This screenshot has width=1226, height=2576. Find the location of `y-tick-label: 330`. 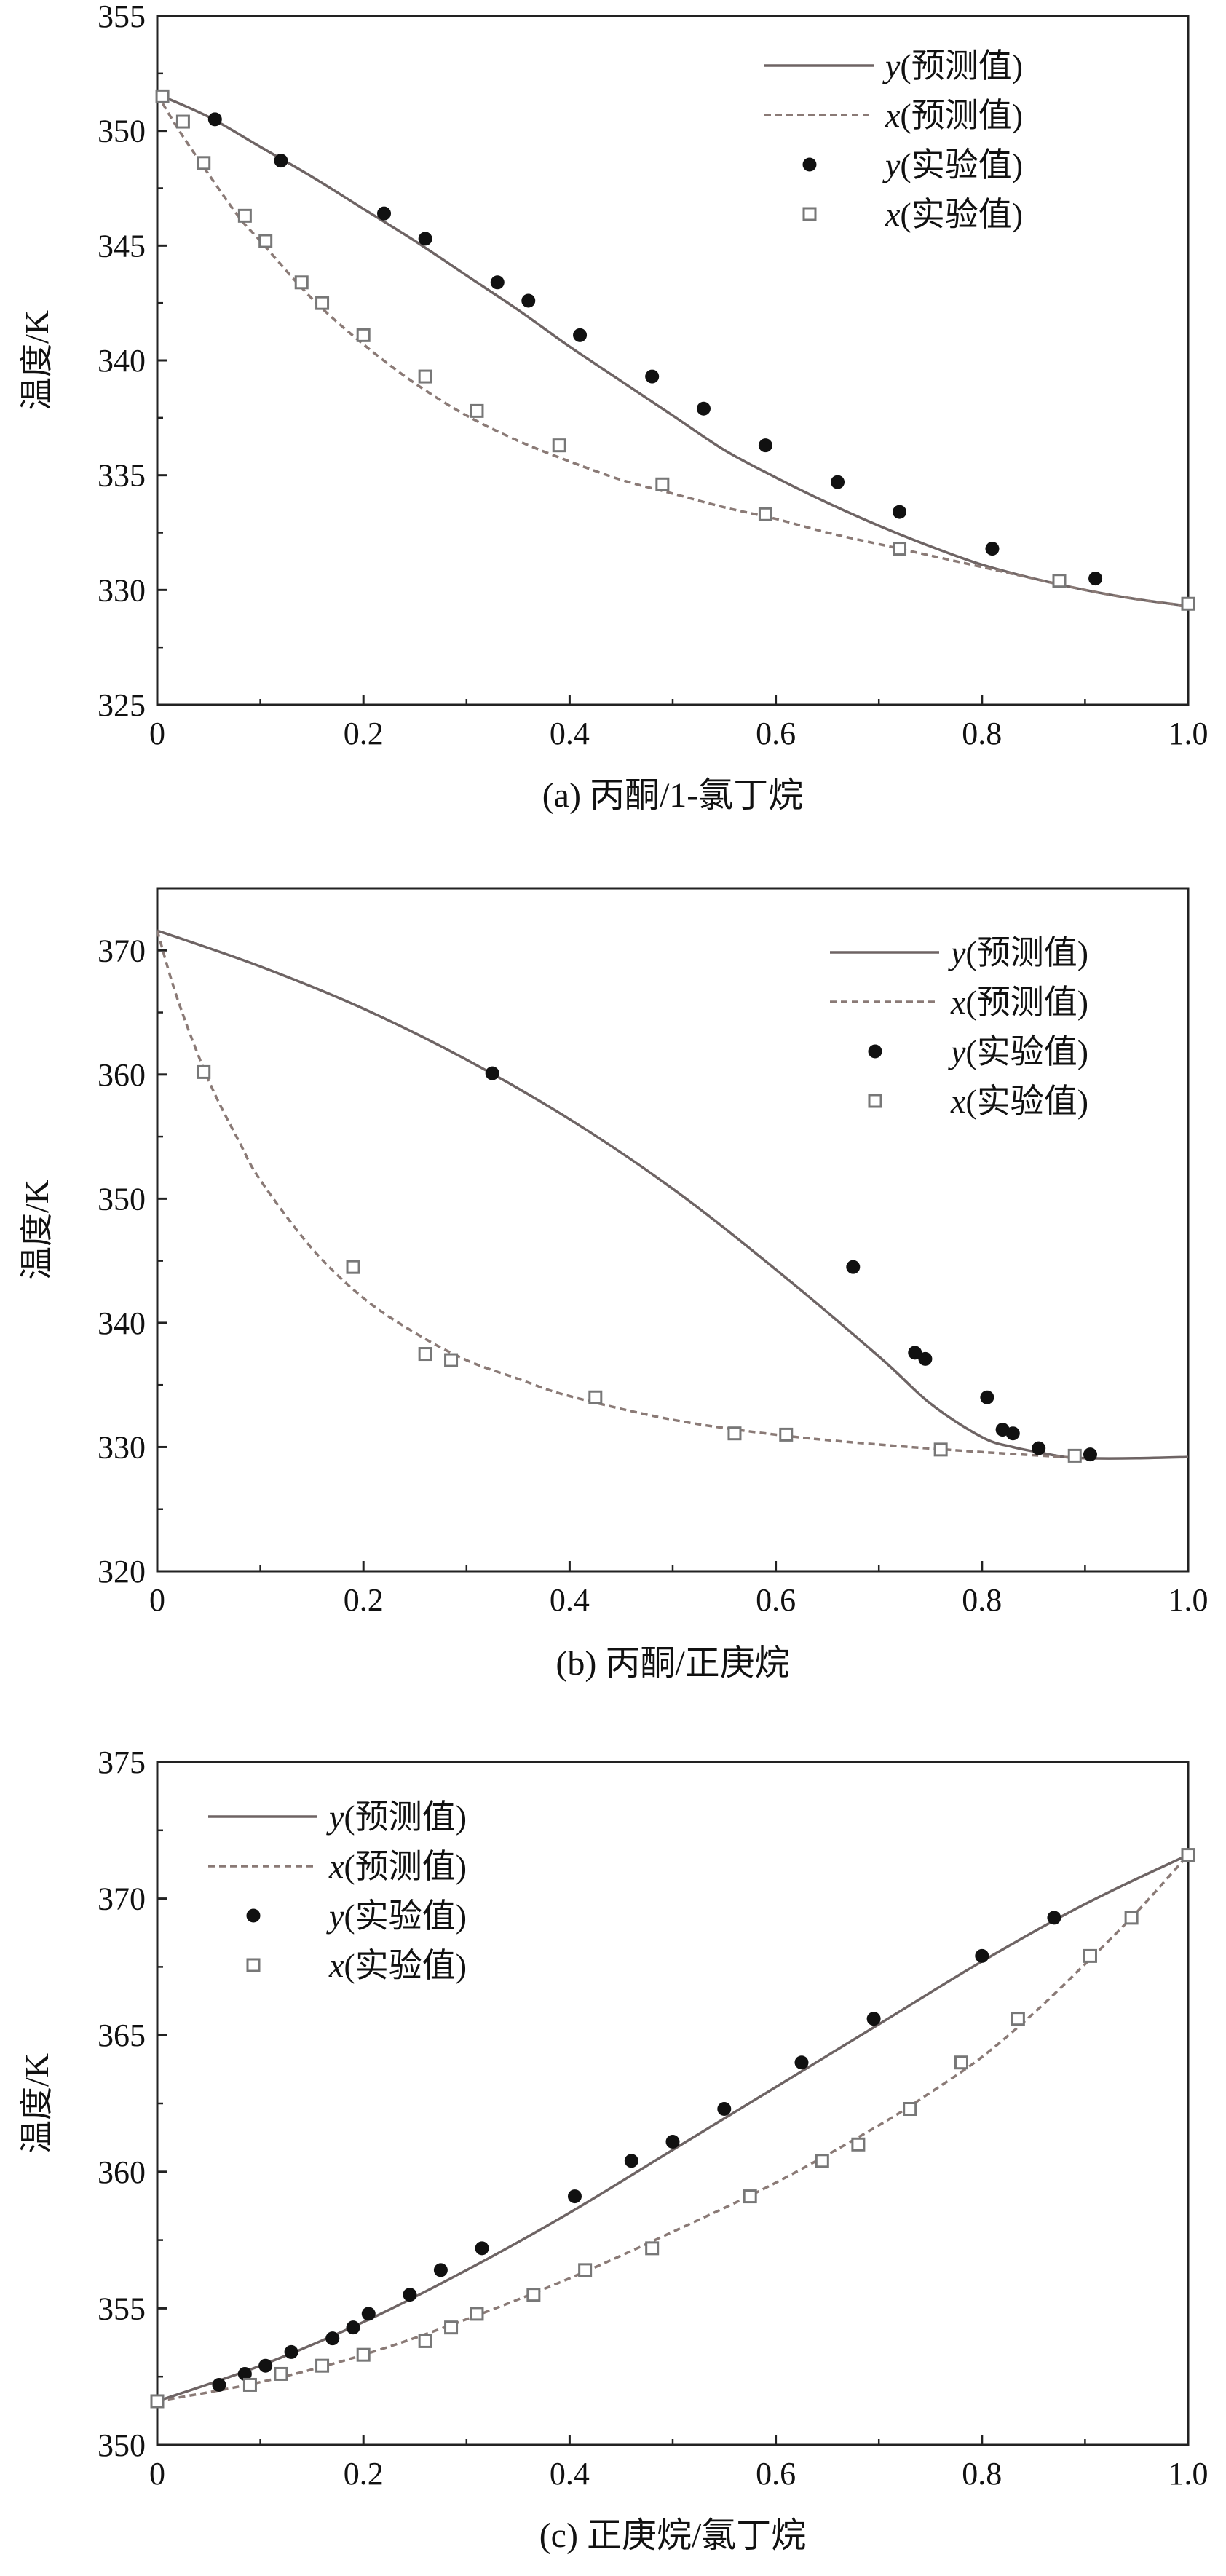

y-tick-label: 330 is located at coordinates (122, 590).